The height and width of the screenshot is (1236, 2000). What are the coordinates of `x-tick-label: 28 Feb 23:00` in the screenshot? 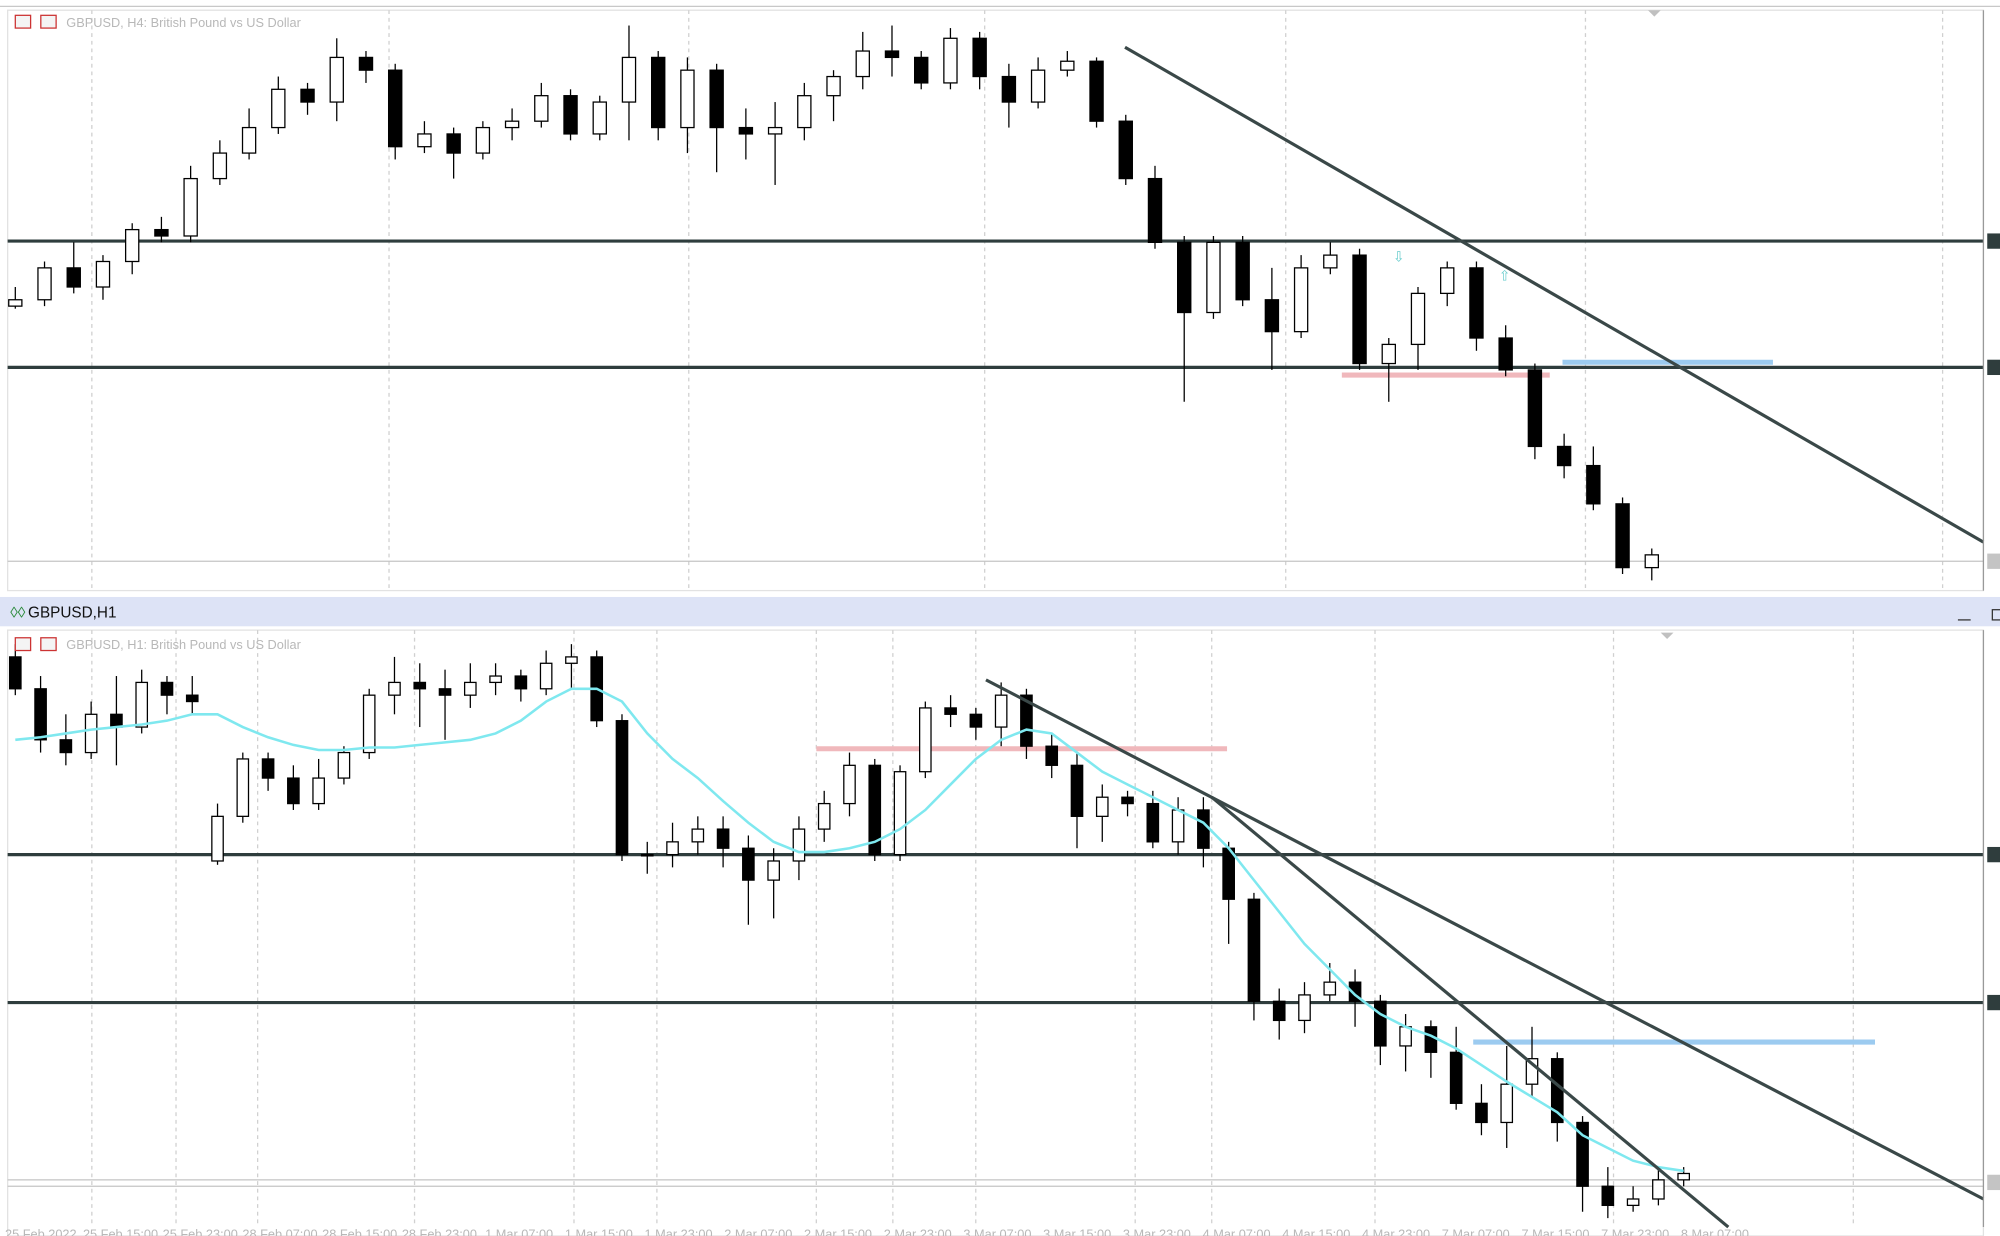 It's located at (439, 1231).